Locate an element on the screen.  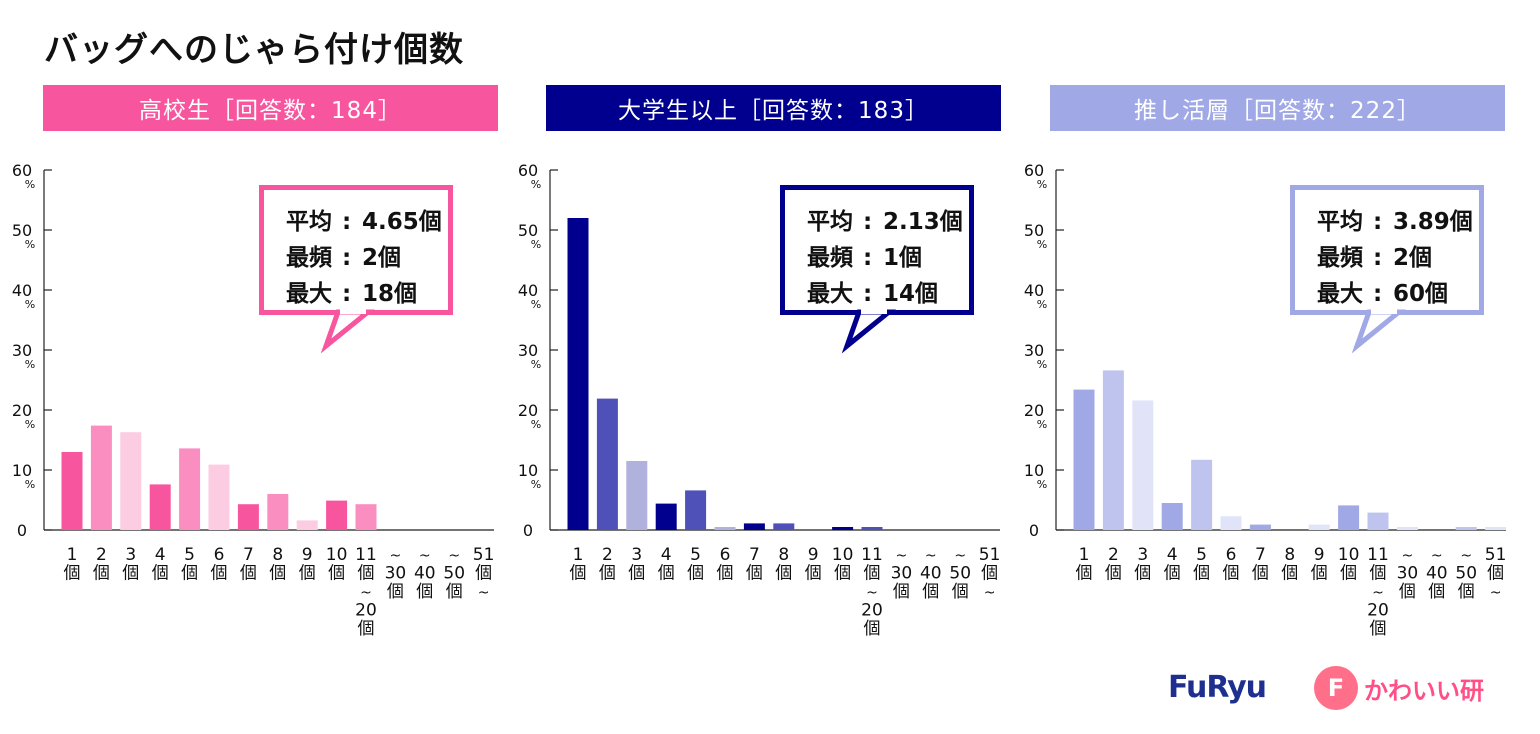
x-tick-label: 3 is located at coordinates (1142, 555).